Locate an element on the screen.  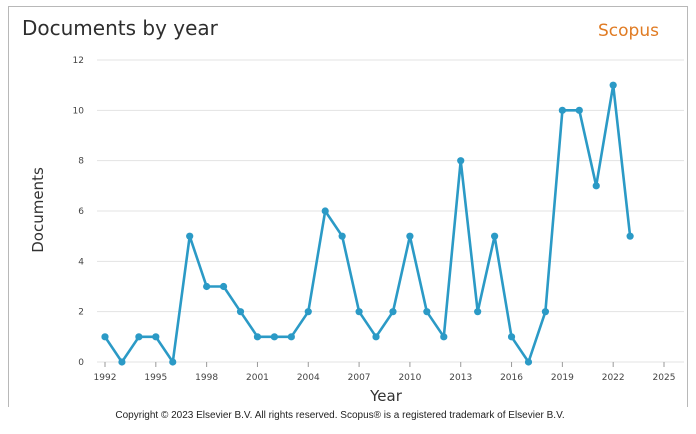
x-tick-label: 2001 is located at coordinates (257, 378).